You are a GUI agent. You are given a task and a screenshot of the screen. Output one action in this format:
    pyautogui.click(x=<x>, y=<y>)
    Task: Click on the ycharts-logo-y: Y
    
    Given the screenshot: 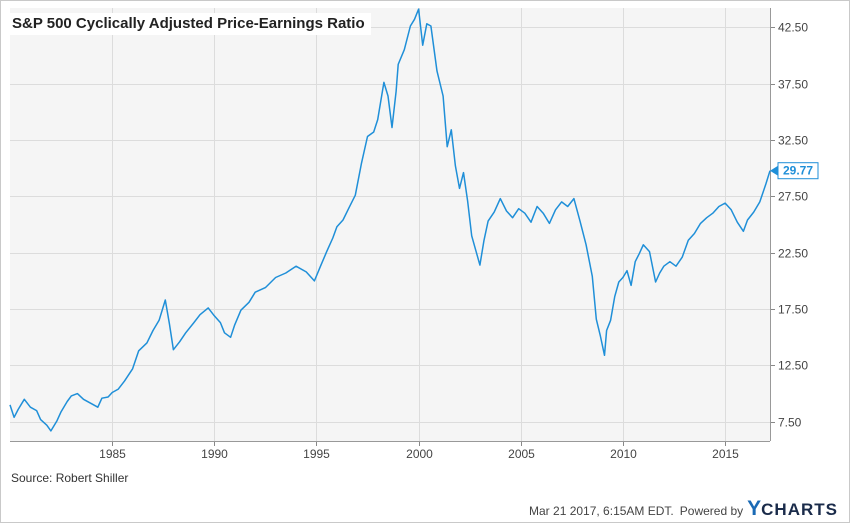 What is the action you would take?
    pyautogui.click(x=754, y=508)
    